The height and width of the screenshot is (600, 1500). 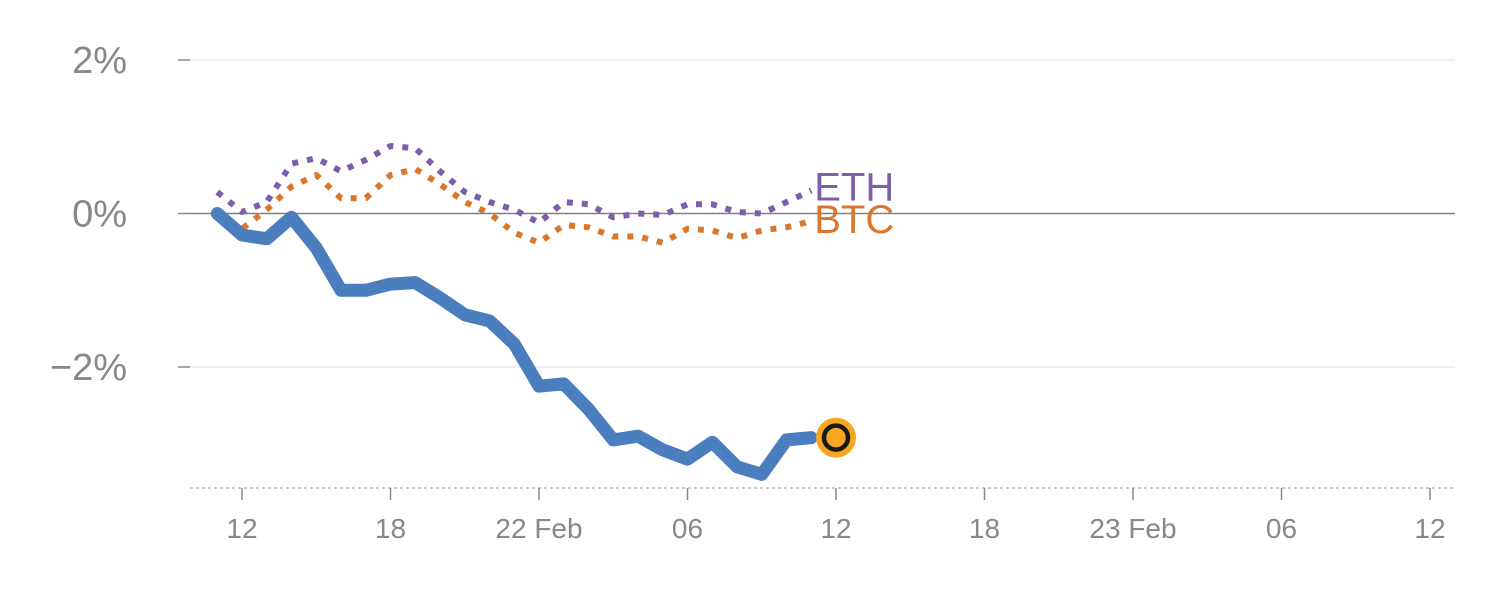 What do you see at coordinates (854, 187) in the screenshot?
I see `series-label-eth: ETH` at bounding box center [854, 187].